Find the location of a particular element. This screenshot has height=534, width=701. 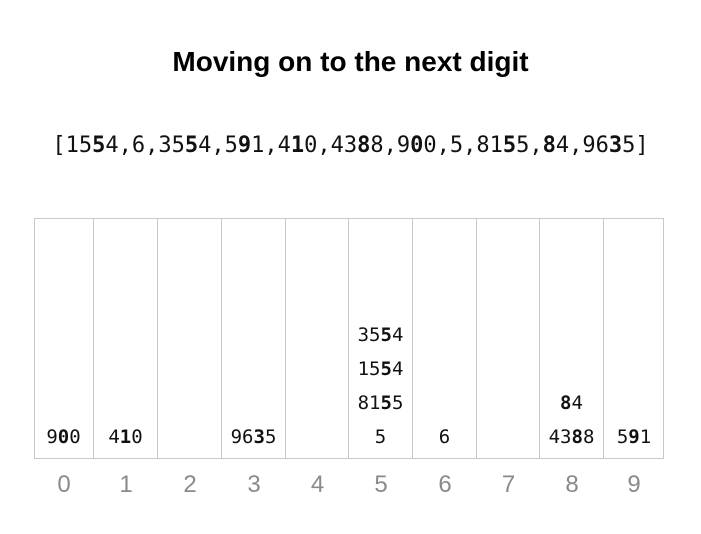

bucket-number: 9635 is located at coordinates (254, 437).